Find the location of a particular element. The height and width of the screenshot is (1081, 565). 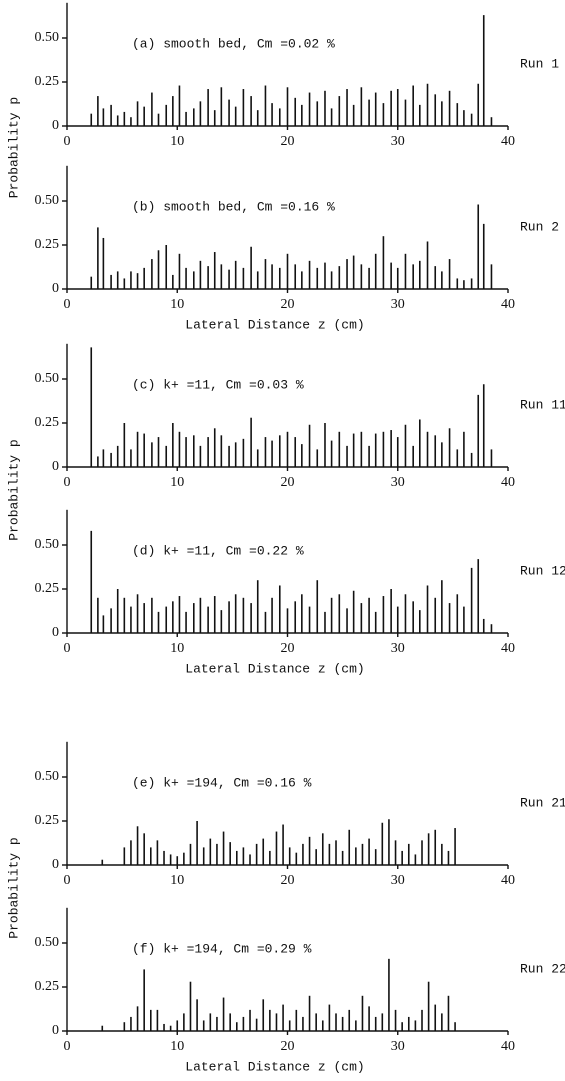

run-label: Run 22 is located at coordinates (542, 968).